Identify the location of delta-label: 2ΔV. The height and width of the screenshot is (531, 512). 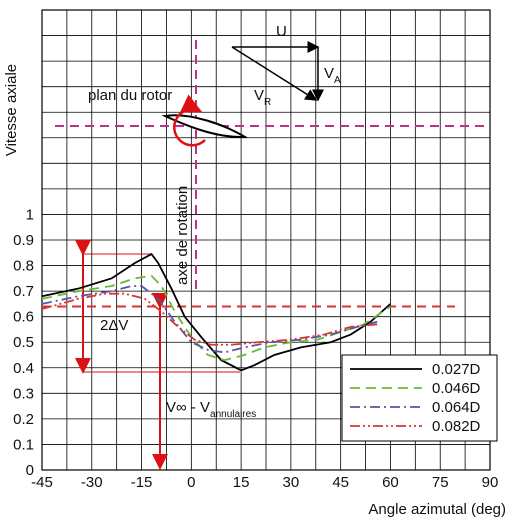
(114, 325).